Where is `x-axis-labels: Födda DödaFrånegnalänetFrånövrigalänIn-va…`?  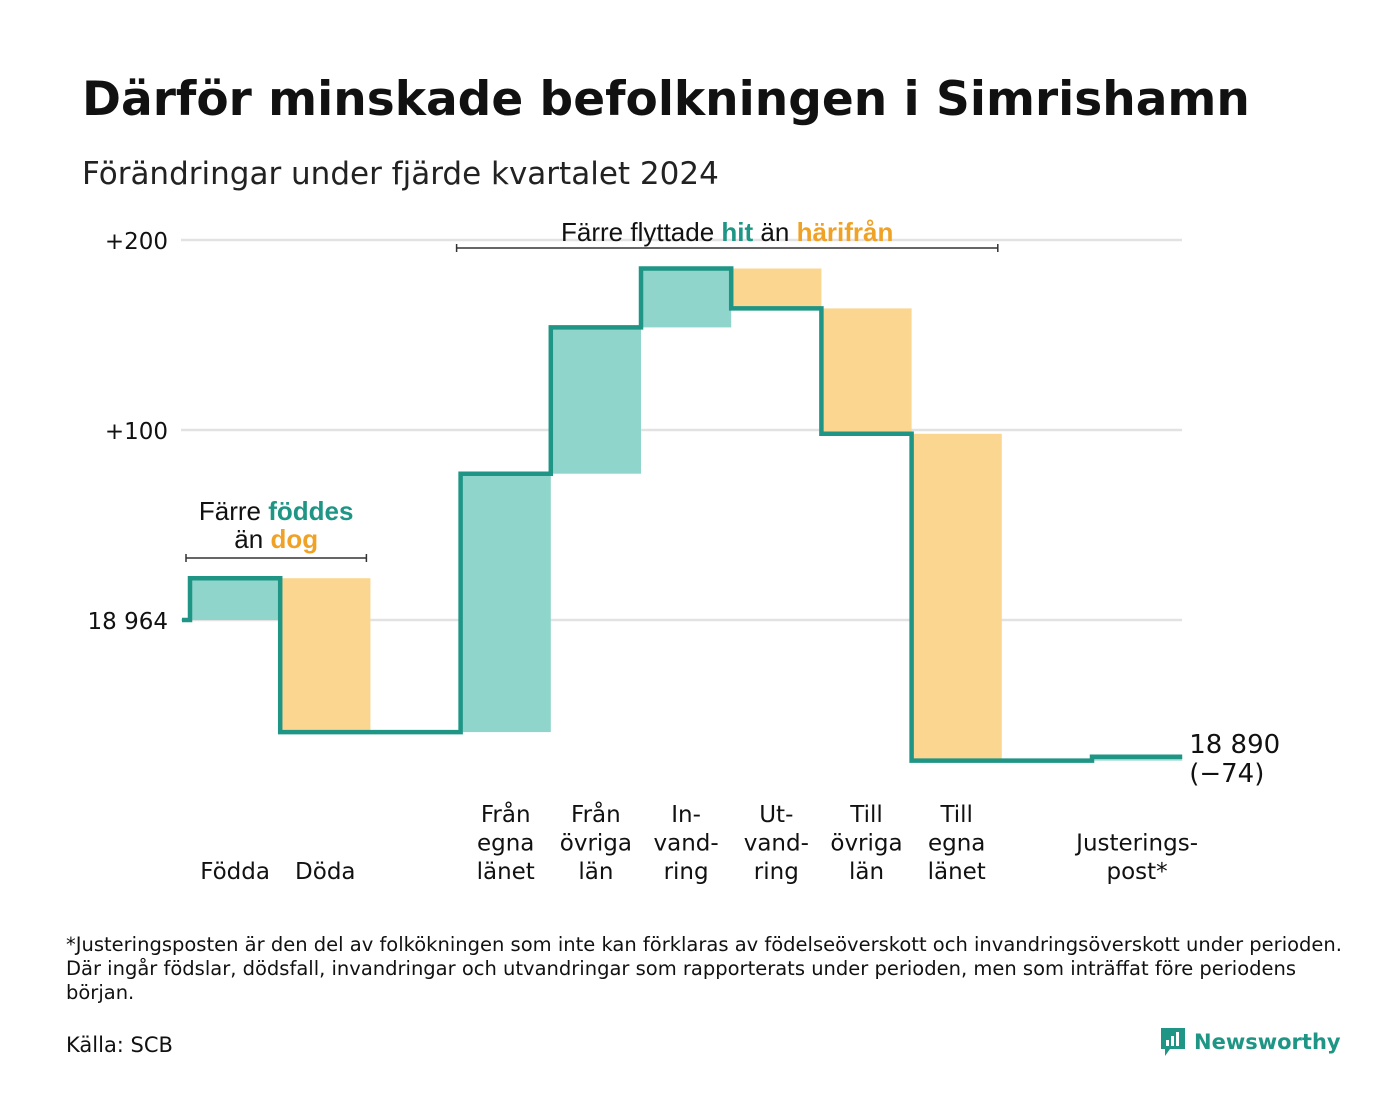 x-axis-labels: Födda DödaFrånegnalänetFrånövrigalänIn-va… is located at coordinates (699, 842).